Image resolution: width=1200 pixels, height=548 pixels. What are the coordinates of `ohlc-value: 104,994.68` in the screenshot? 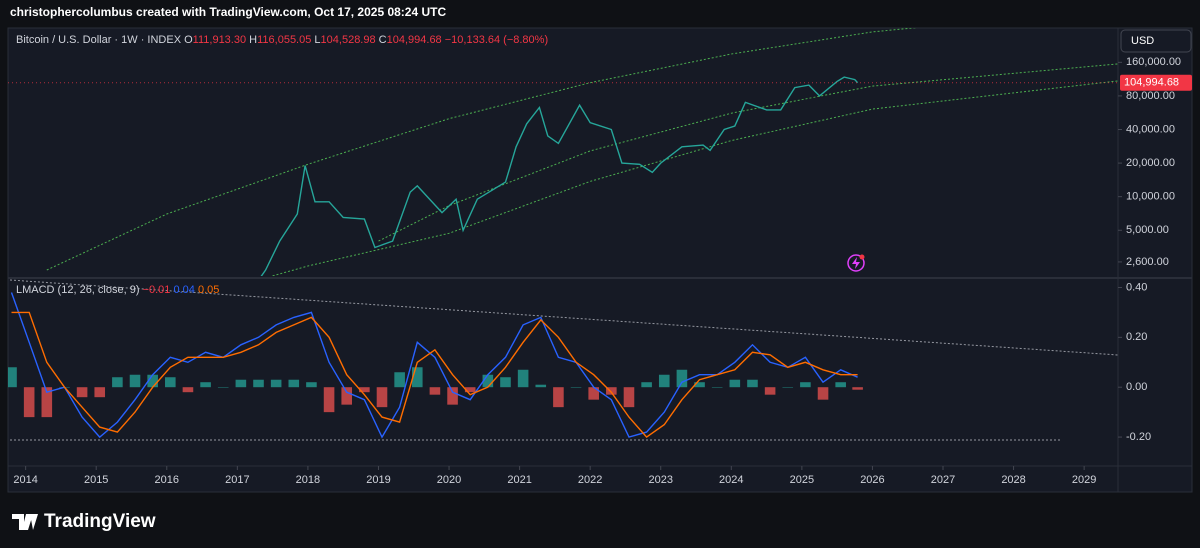 It's located at (414, 40).